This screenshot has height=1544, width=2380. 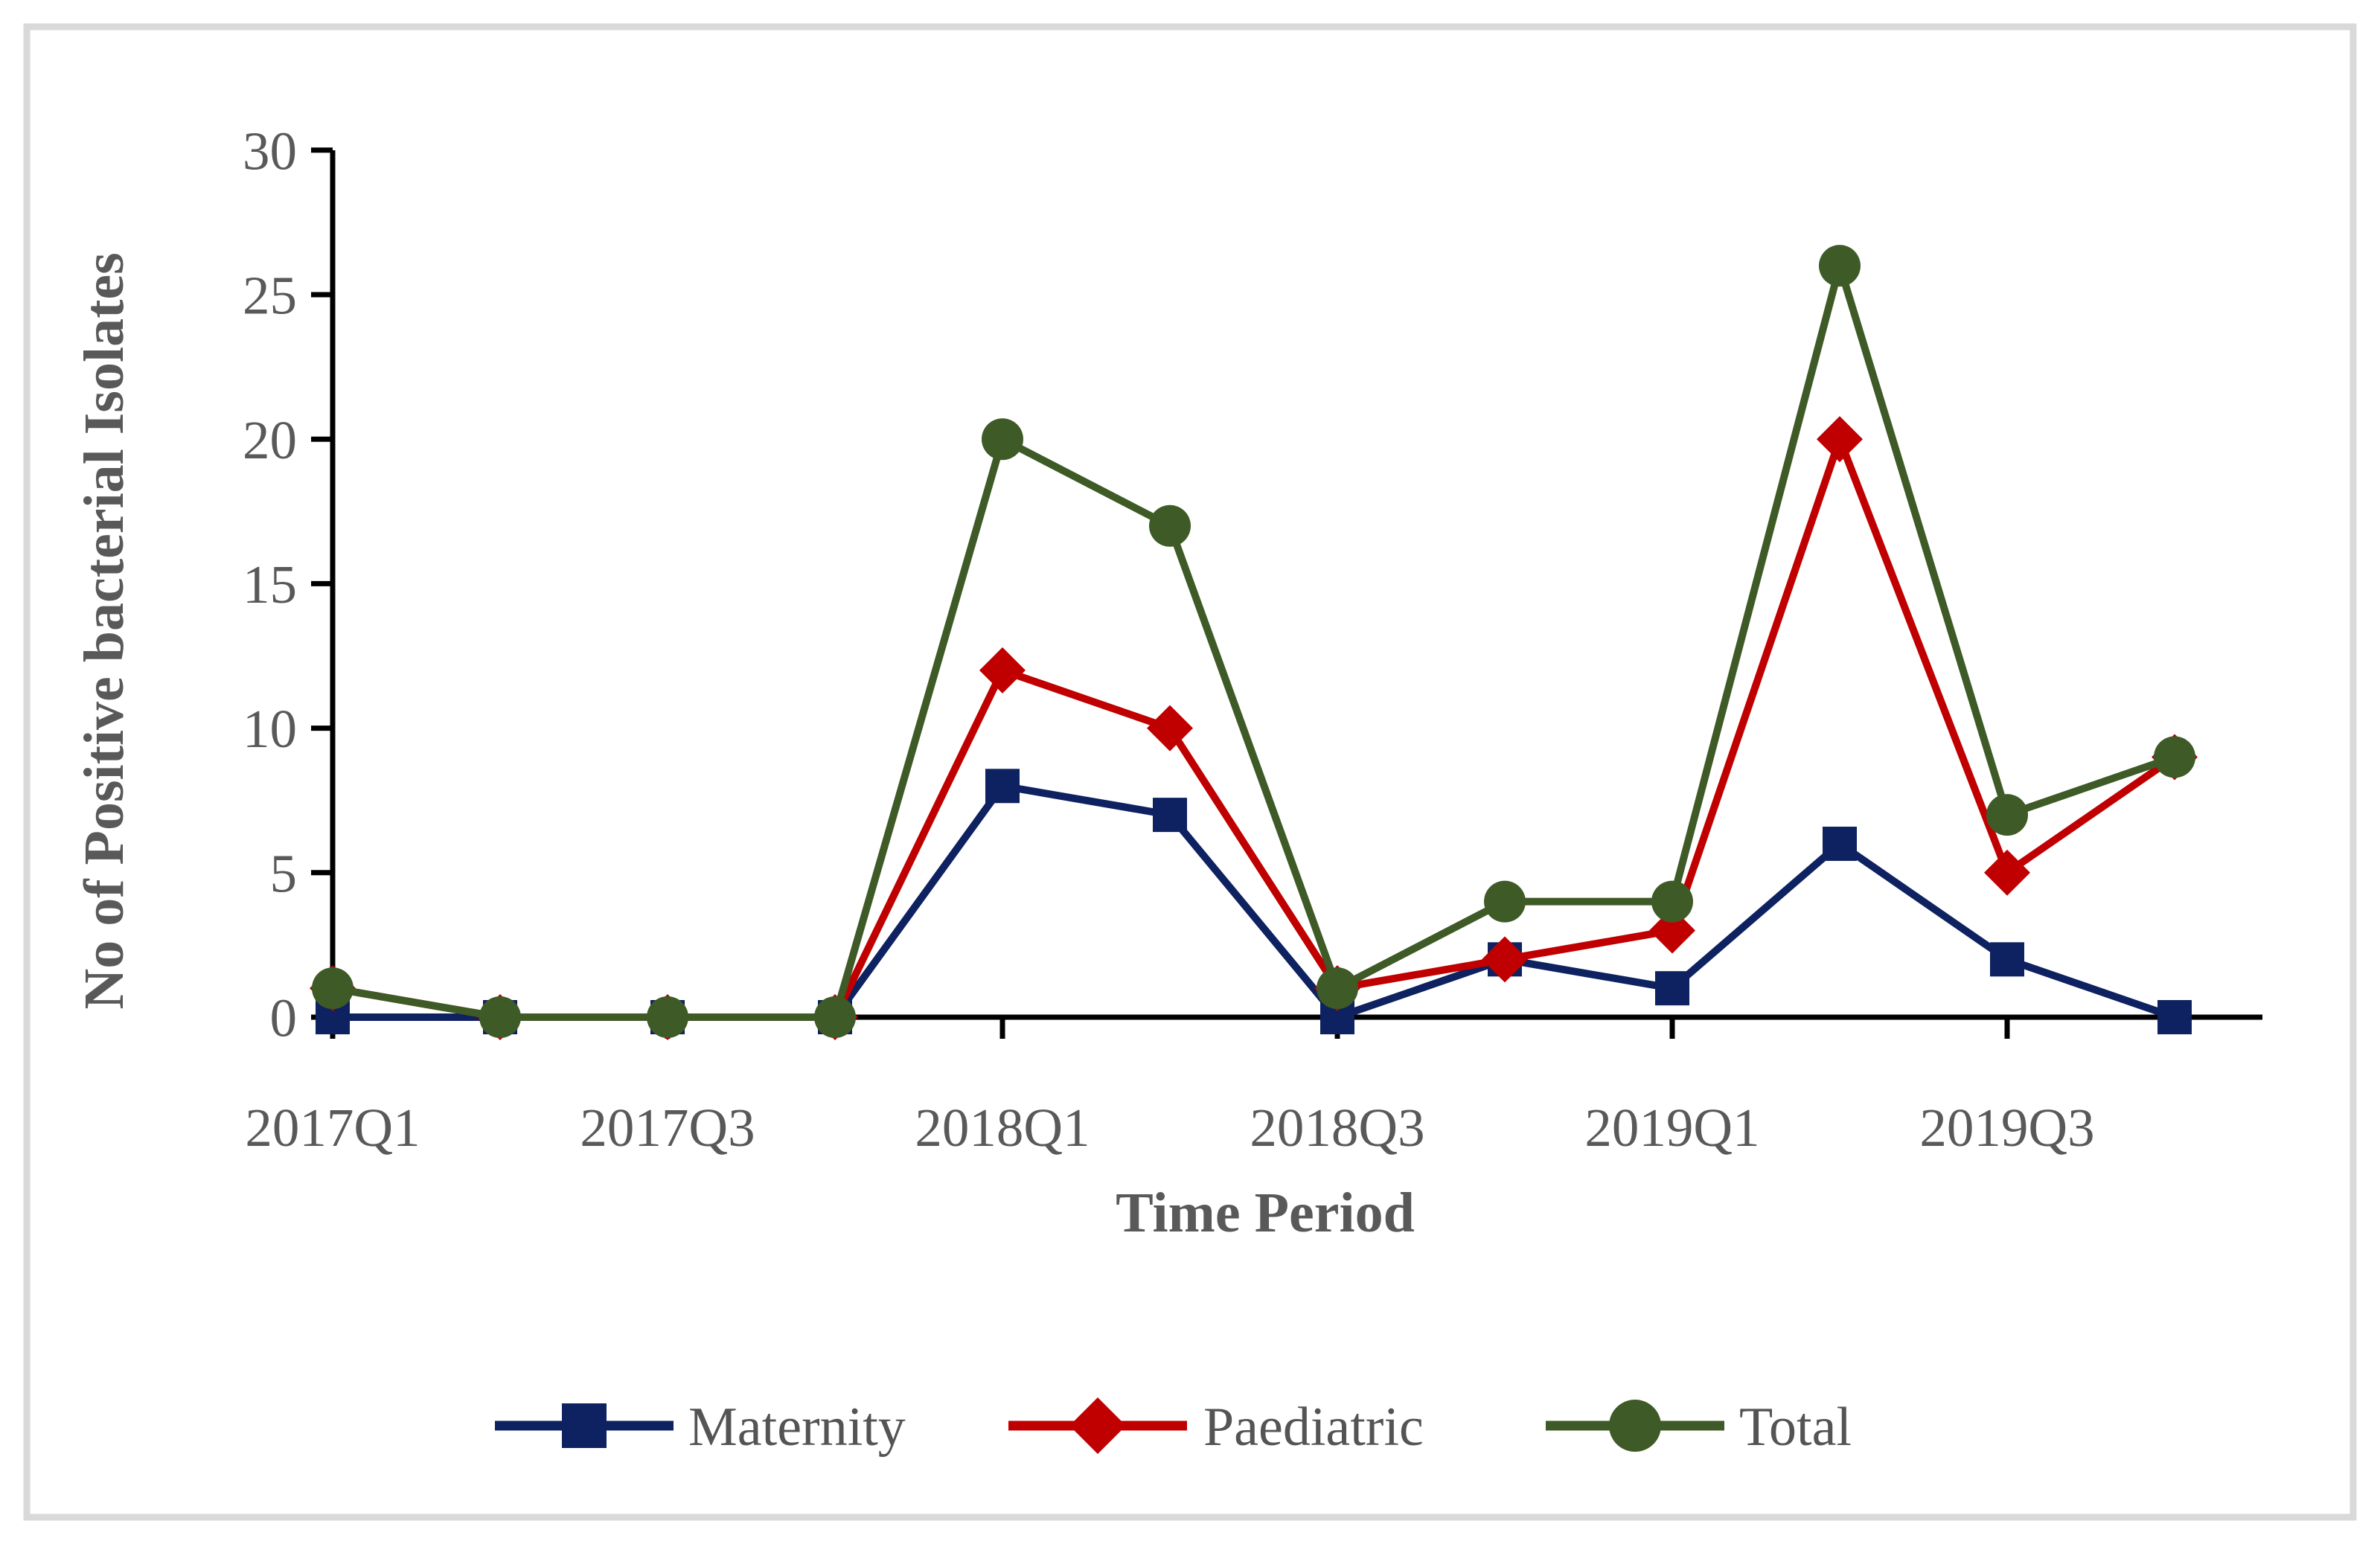 What do you see at coordinates (270, 440) in the screenshot?
I see `y-tick-label: 20` at bounding box center [270, 440].